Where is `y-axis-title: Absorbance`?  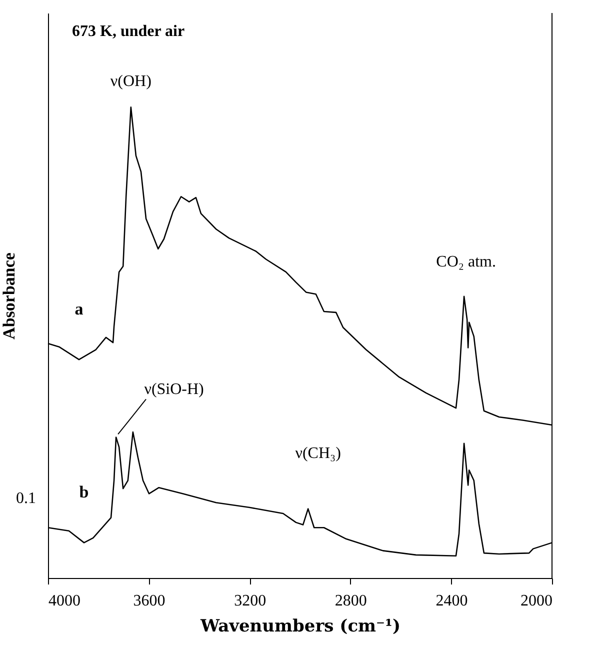
y-axis-title: Absorbance is located at coordinates (9, 296).